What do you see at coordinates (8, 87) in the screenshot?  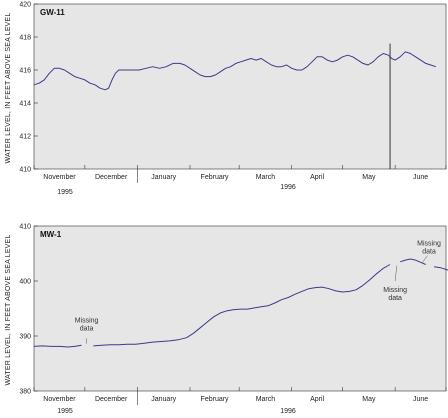 I see `y-axis-title-gw11: WATER LEVEL, IN FEET ABOVE SEA LEVEL` at bounding box center [8, 87].